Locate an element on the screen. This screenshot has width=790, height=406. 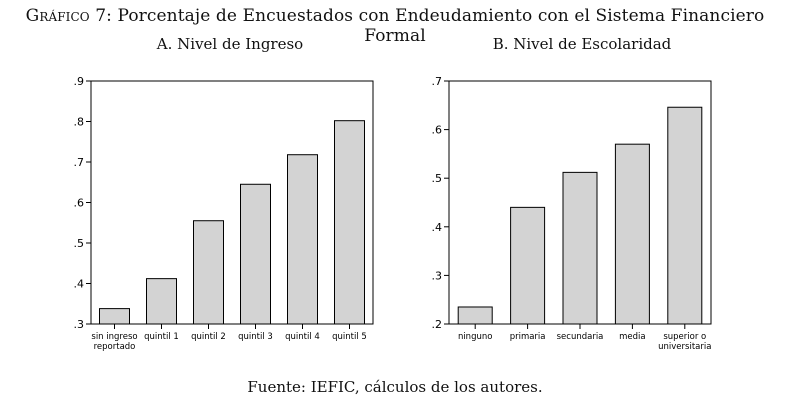
panel-a-y-tick-label: .3 is located at coordinates (79, 324).